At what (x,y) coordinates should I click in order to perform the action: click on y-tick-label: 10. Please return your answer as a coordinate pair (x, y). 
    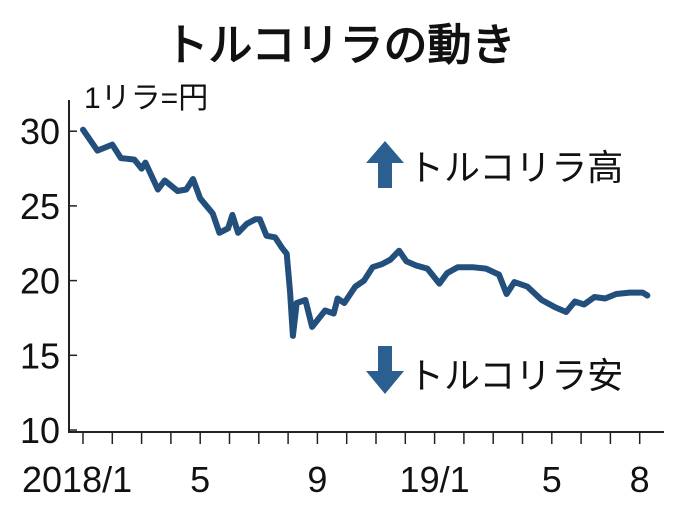
    Looking at the image, I should click on (40, 430).